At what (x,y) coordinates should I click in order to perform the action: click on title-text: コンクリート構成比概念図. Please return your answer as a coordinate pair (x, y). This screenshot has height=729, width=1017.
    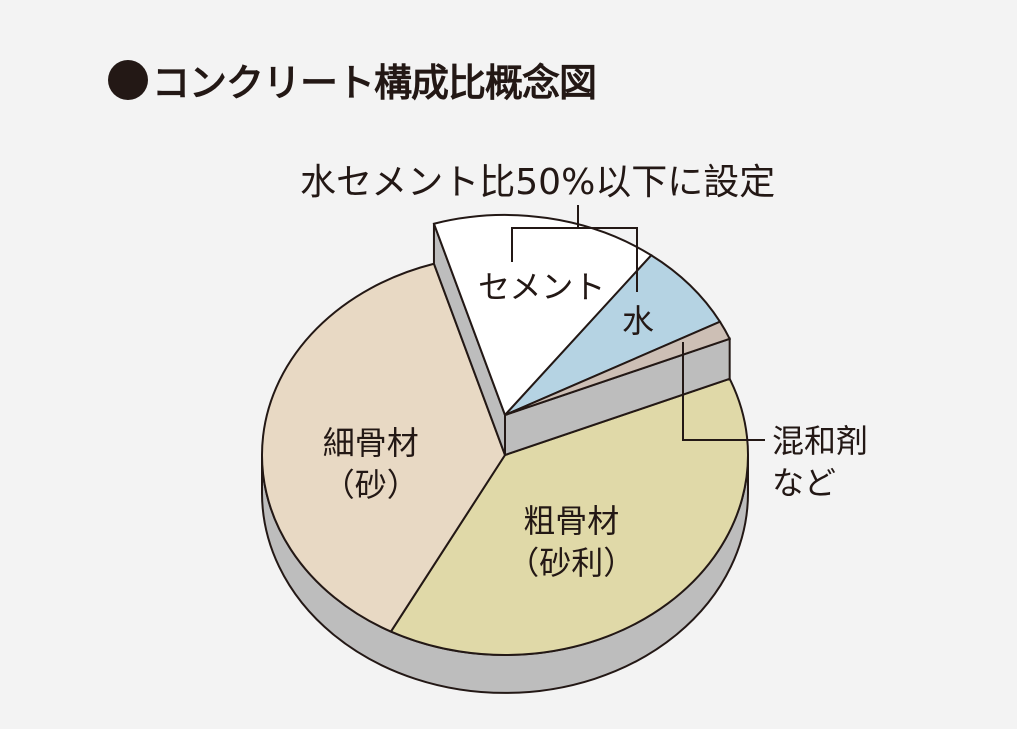
    Looking at the image, I should click on (374, 83).